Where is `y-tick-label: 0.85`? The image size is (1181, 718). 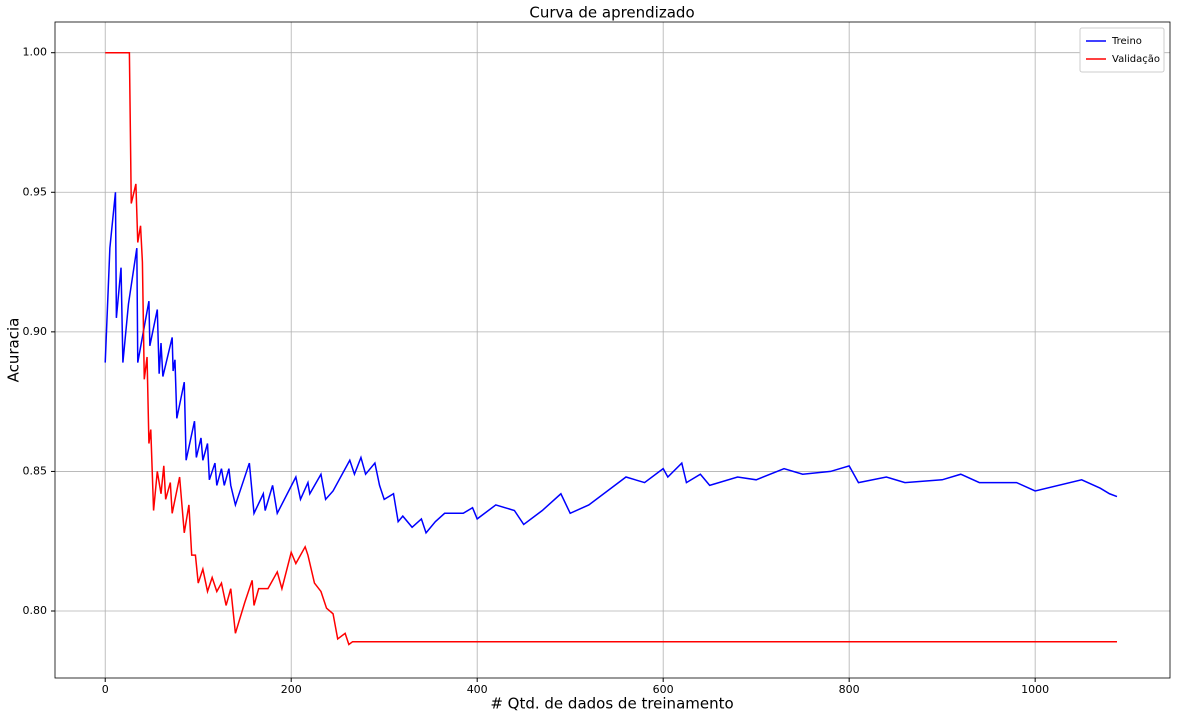
y-tick-label: 0.85 is located at coordinates (35, 470).